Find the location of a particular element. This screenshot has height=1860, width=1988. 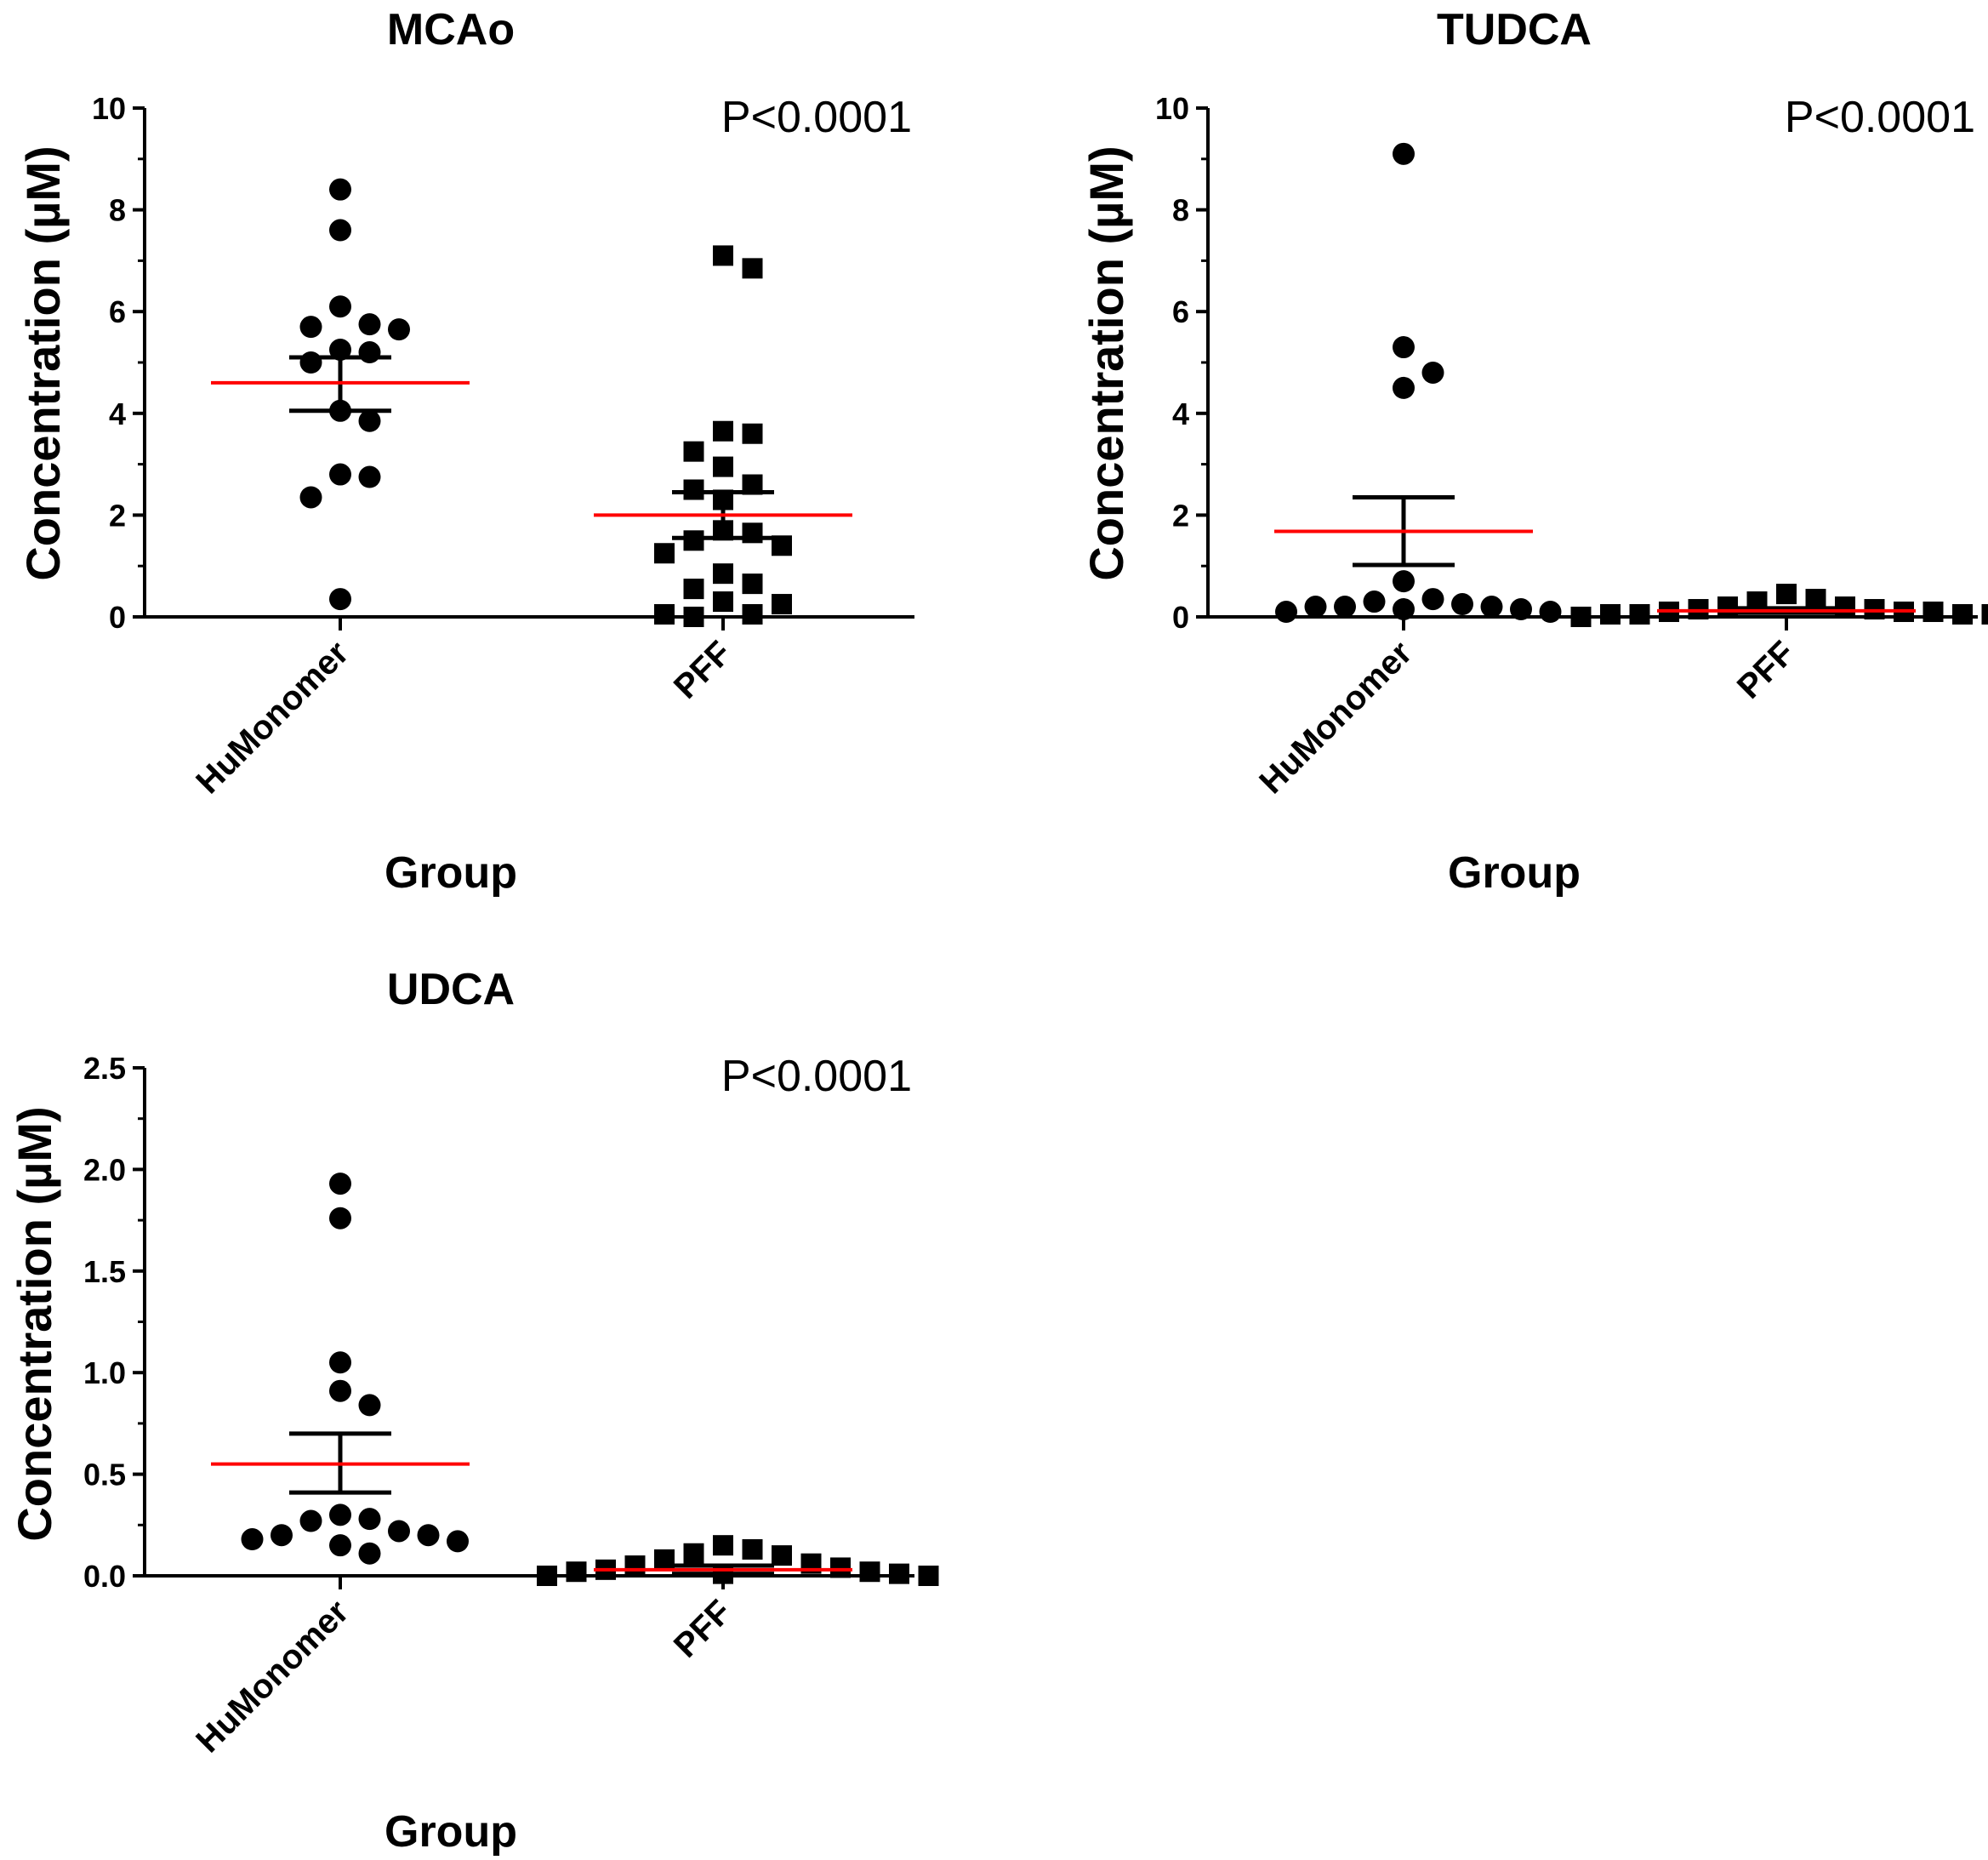

y-tick-label: 1.0 is located at coordinates (104, 1372).